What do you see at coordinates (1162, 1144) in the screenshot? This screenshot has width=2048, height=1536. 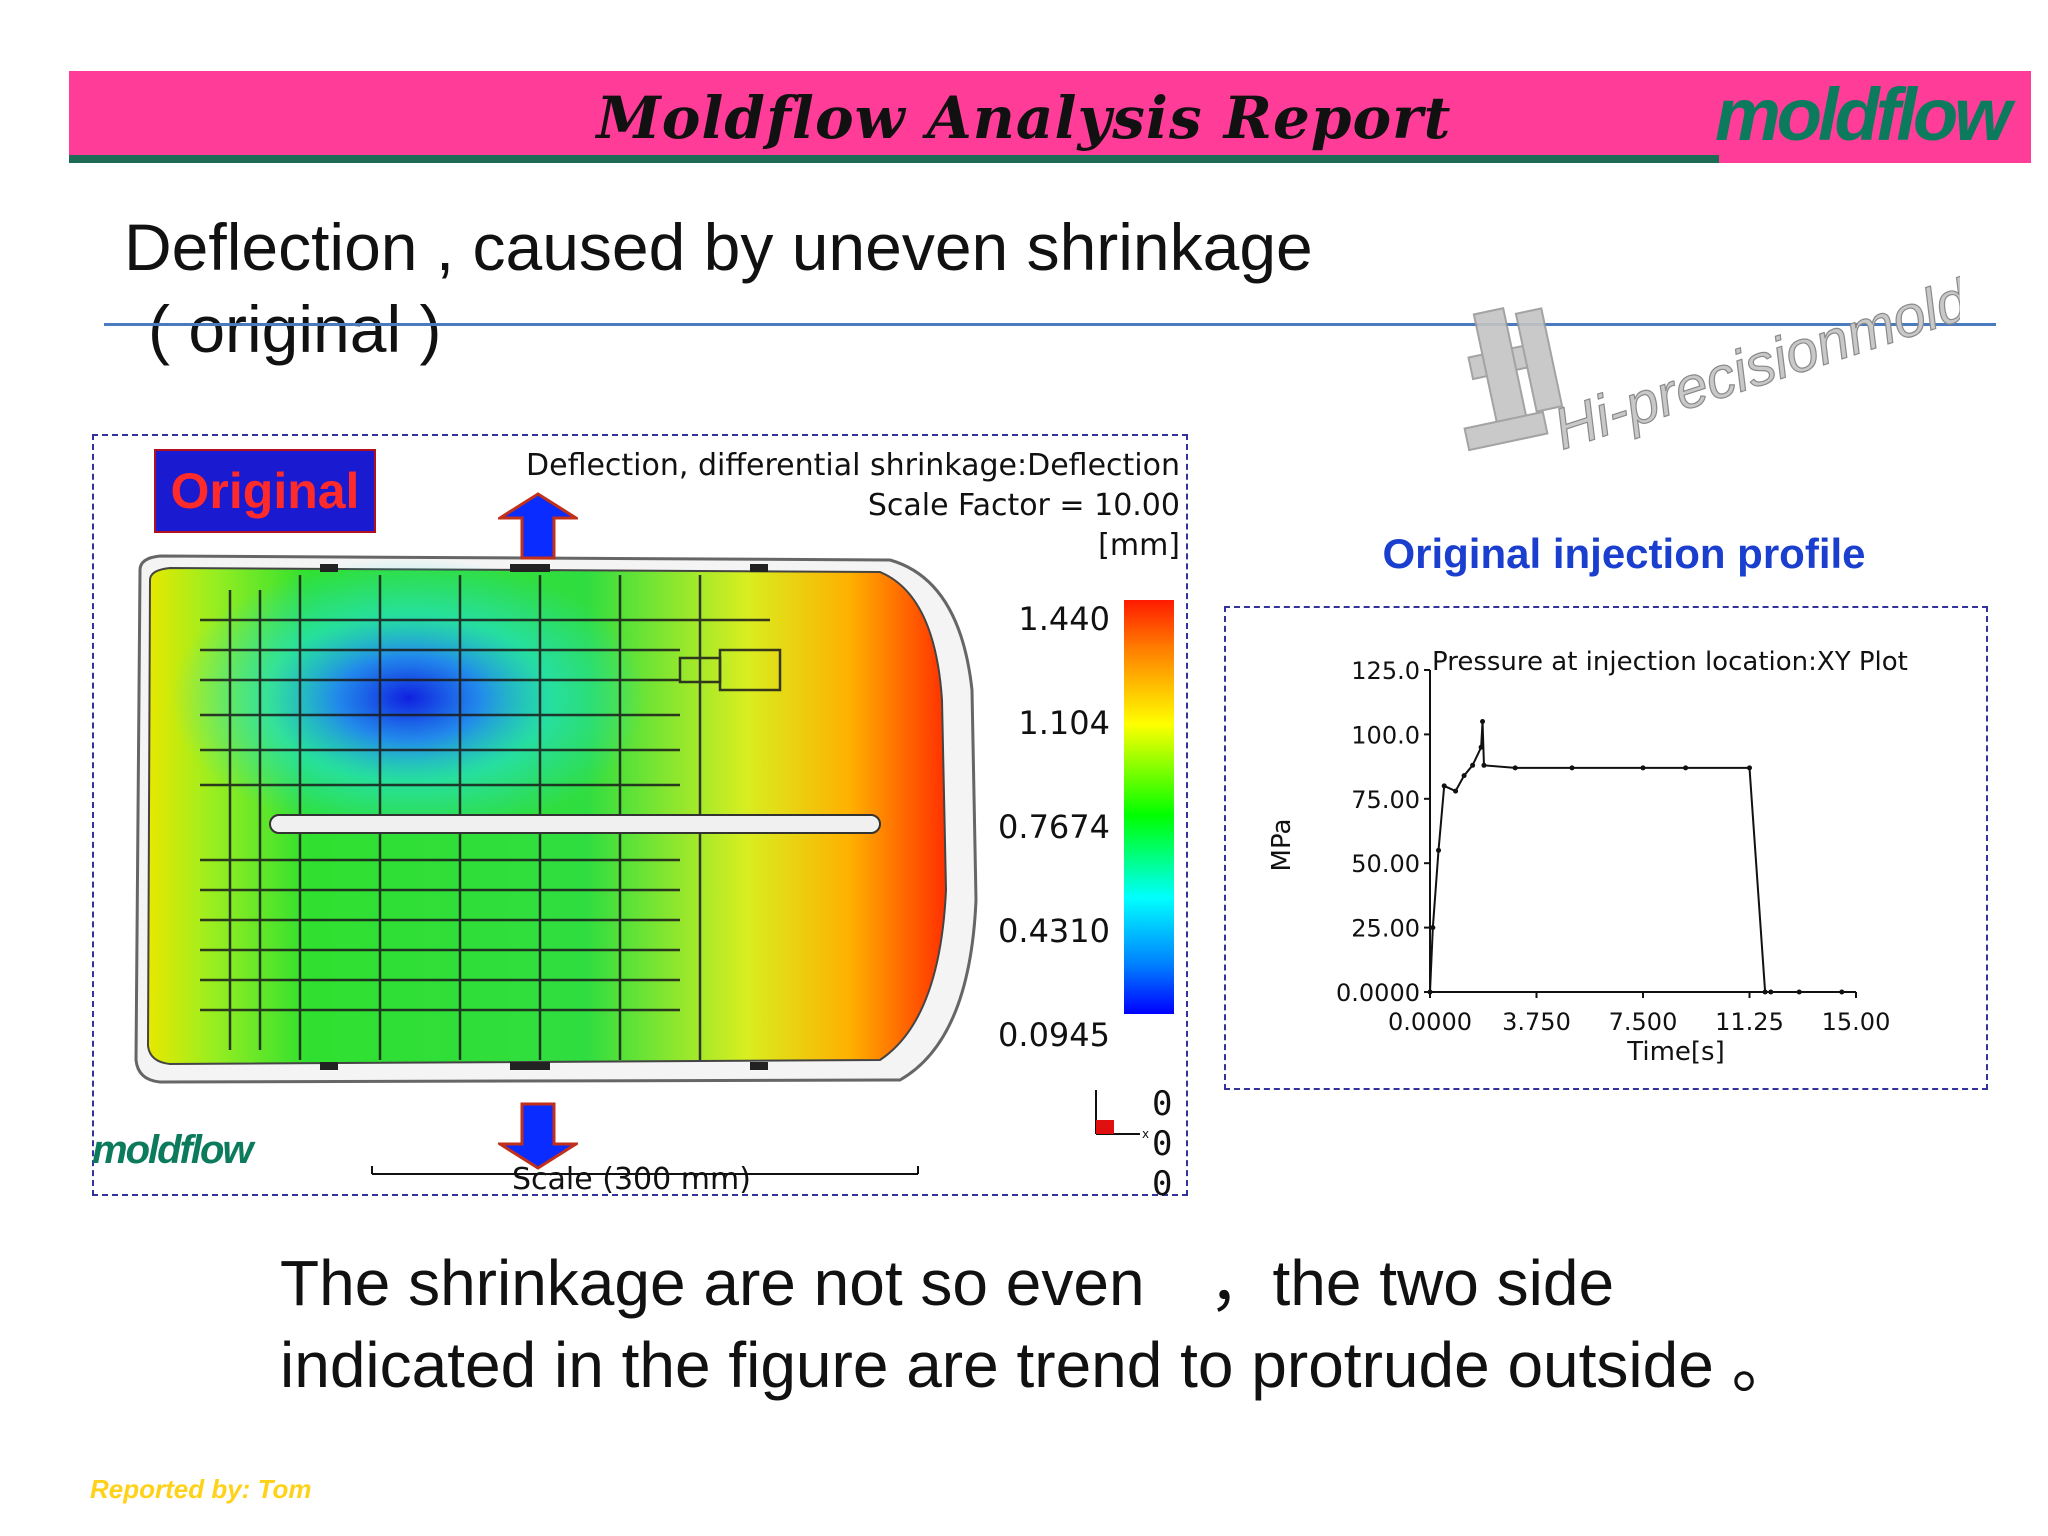 I see `triad-value-2: 0` at bounding box center [1162, 1144].